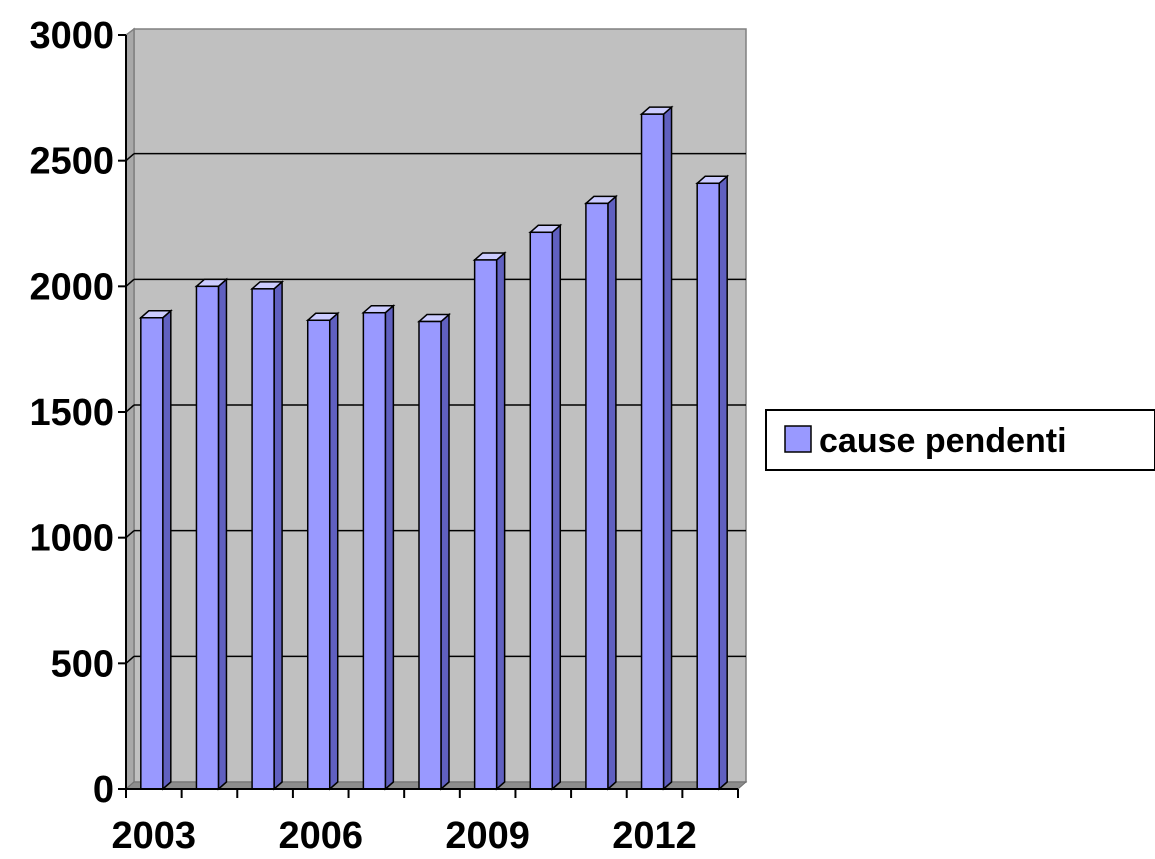  Describe the element at coordinates (71, 36) in the screenshot. I see `y-tick-label: 3000` at that location.